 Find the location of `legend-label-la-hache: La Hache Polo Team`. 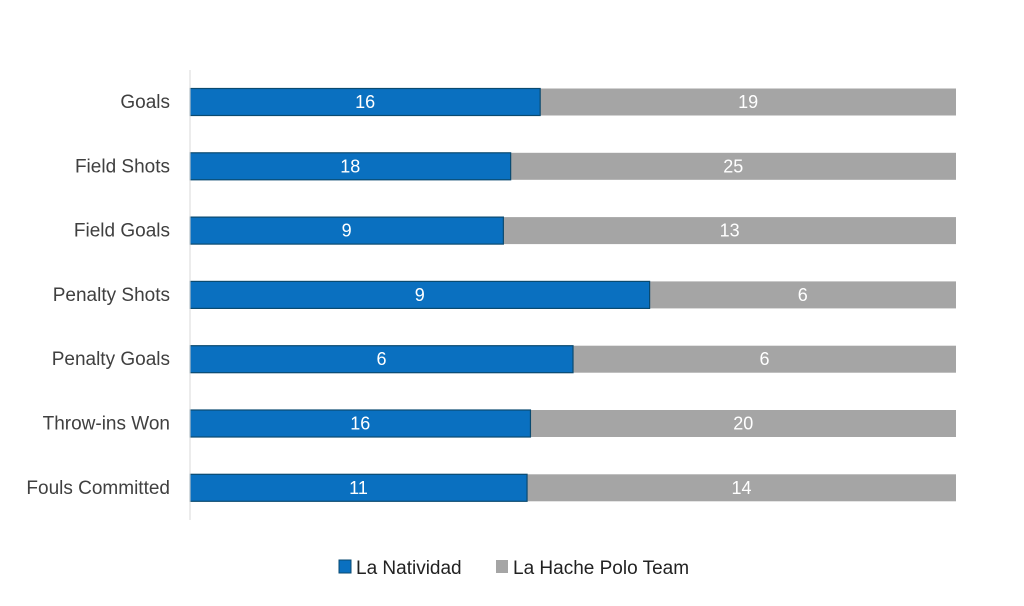

legend-label-la-hache: La Hache Polo Team is located at coordinates (601, 568).